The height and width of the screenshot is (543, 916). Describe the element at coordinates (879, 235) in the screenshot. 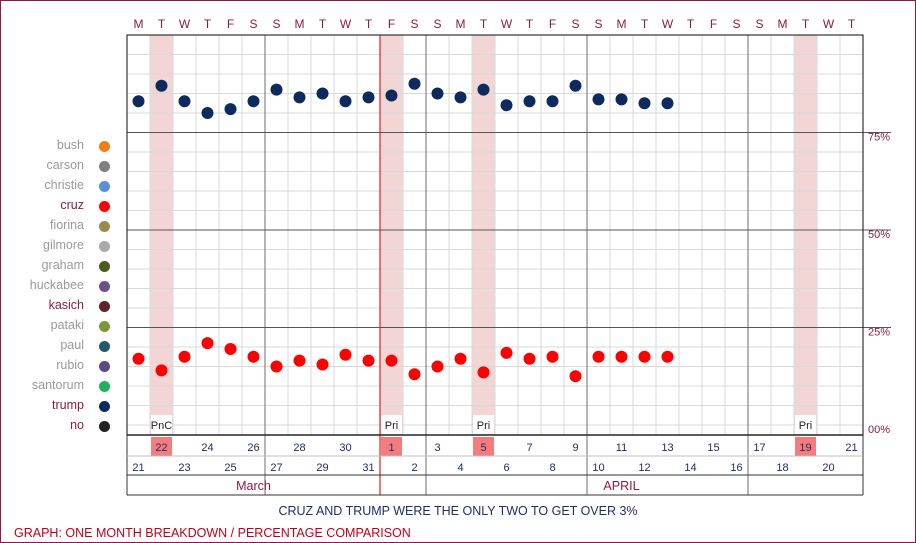

I see `y-tick-label: 50%` at that location.